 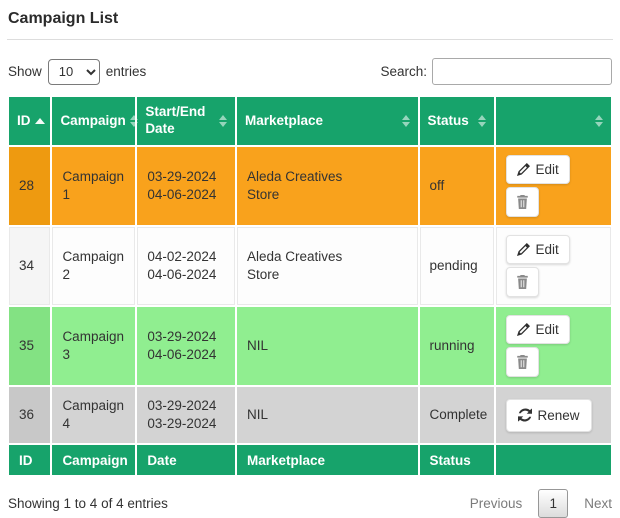 What do you see at coordinates (186, 460) in the screenshot?
I see `footer-date: Date` at bounding box center [186, 460].